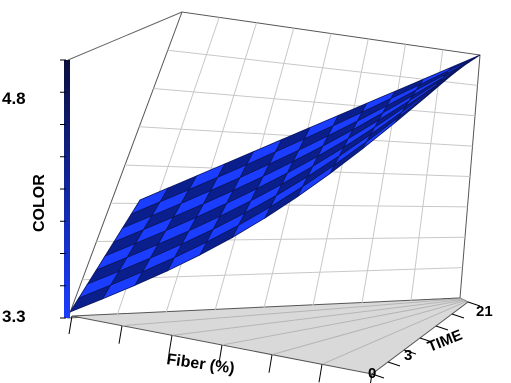 The height and width of the screenshot is (383, 511). I want to click on color-bar, so click(67, 189).